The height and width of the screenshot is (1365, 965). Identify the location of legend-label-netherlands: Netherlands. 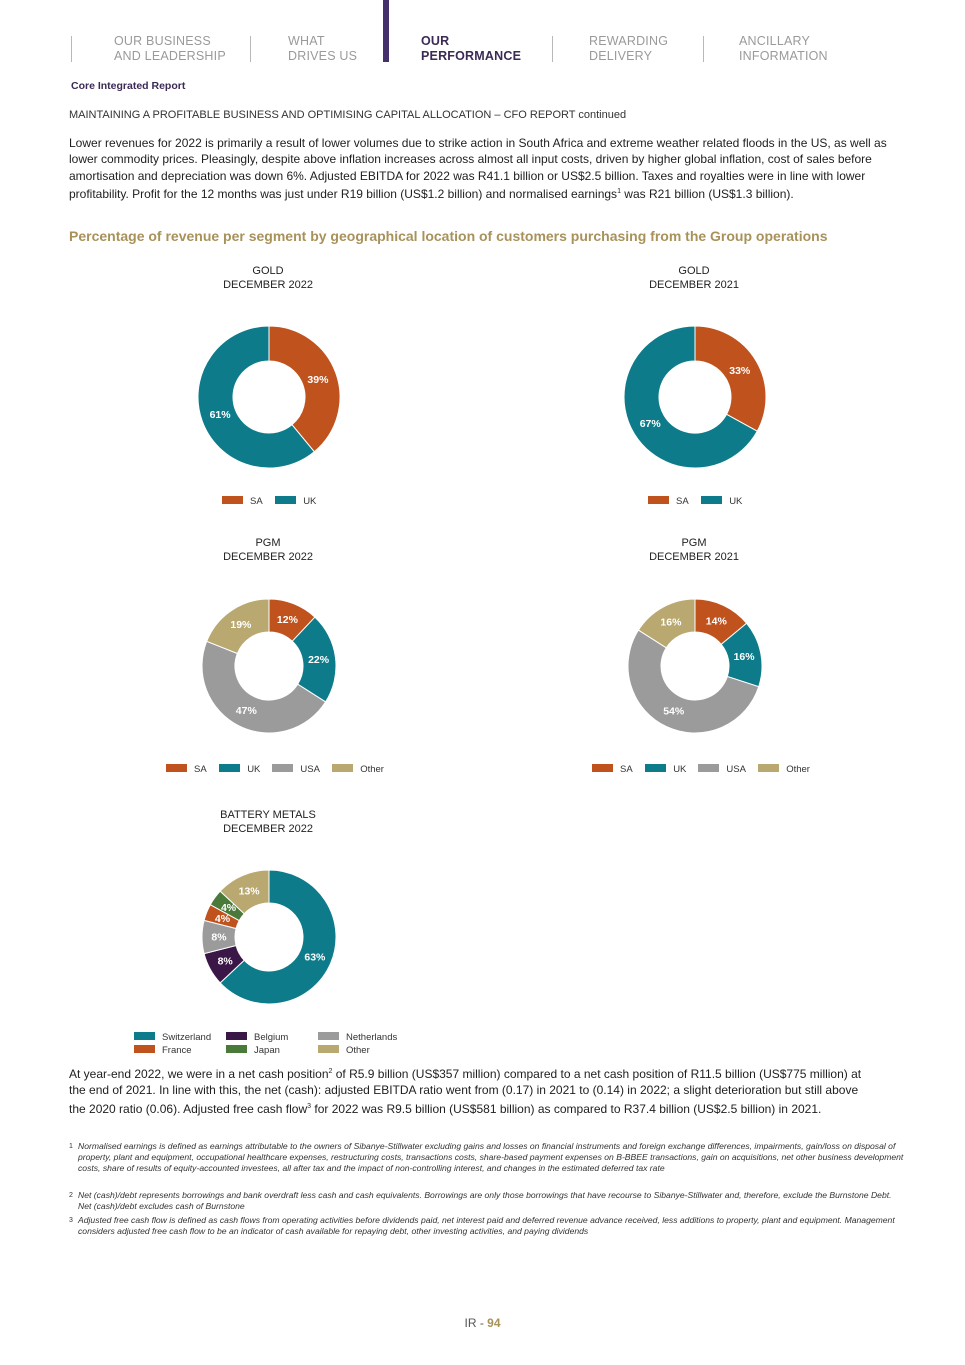
(372, 1037).